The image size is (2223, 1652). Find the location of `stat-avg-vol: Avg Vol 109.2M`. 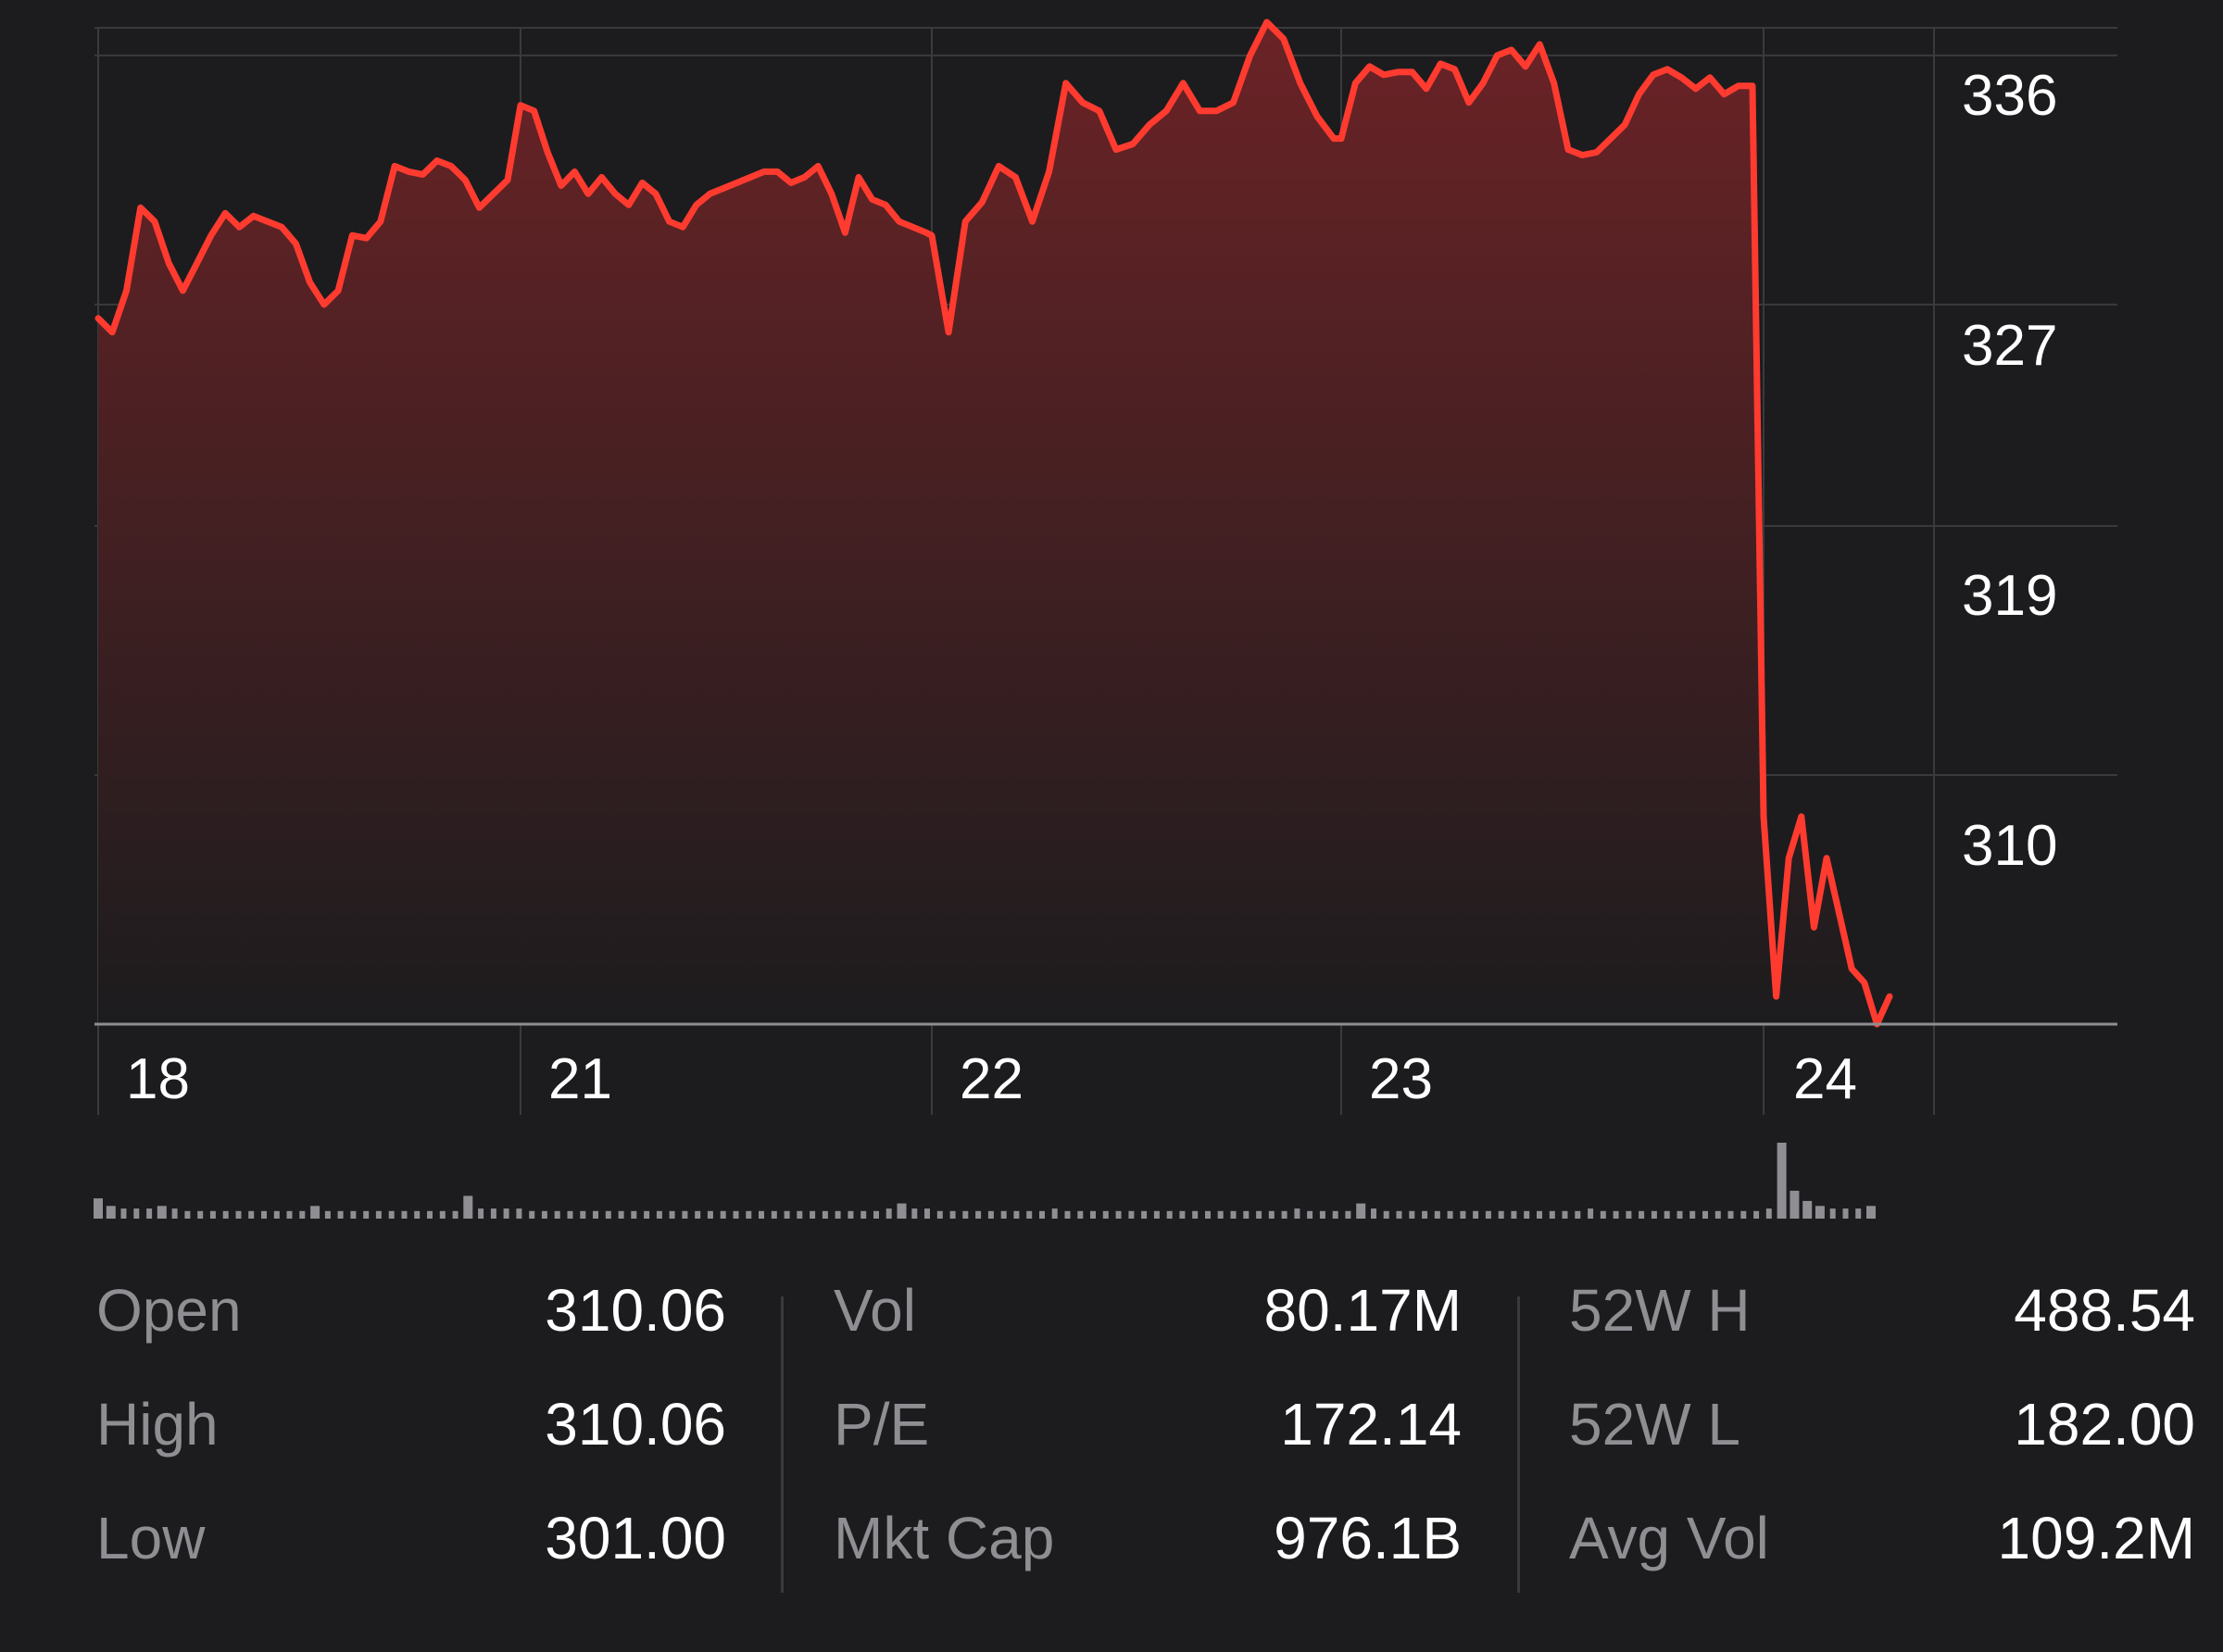

stat-avg-vol: Avg Vol 109.2M is located at coordinates (1882, 1538).